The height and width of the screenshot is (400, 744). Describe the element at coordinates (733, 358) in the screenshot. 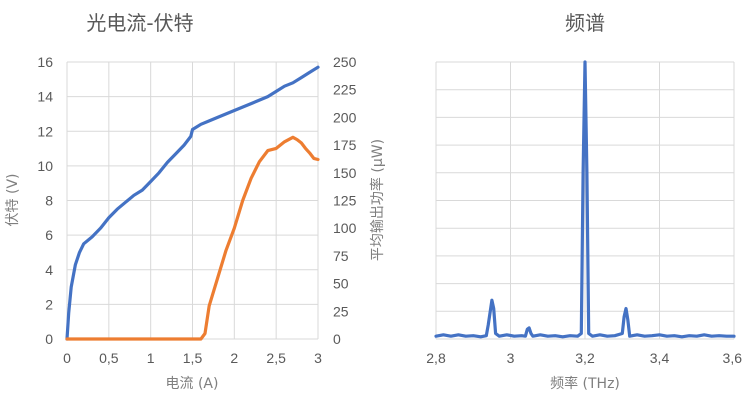

I see `x-tick-label: 3,6` at that location.